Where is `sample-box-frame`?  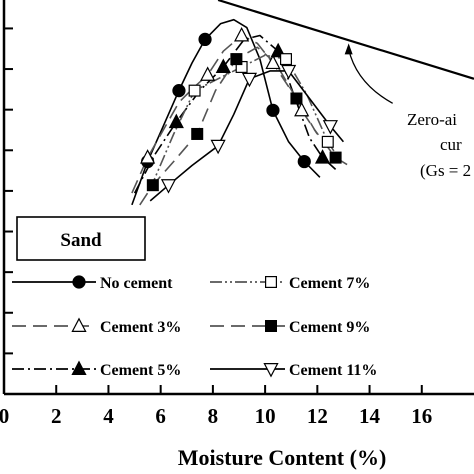
sample-box-frame is located at coordinates (81, 238).